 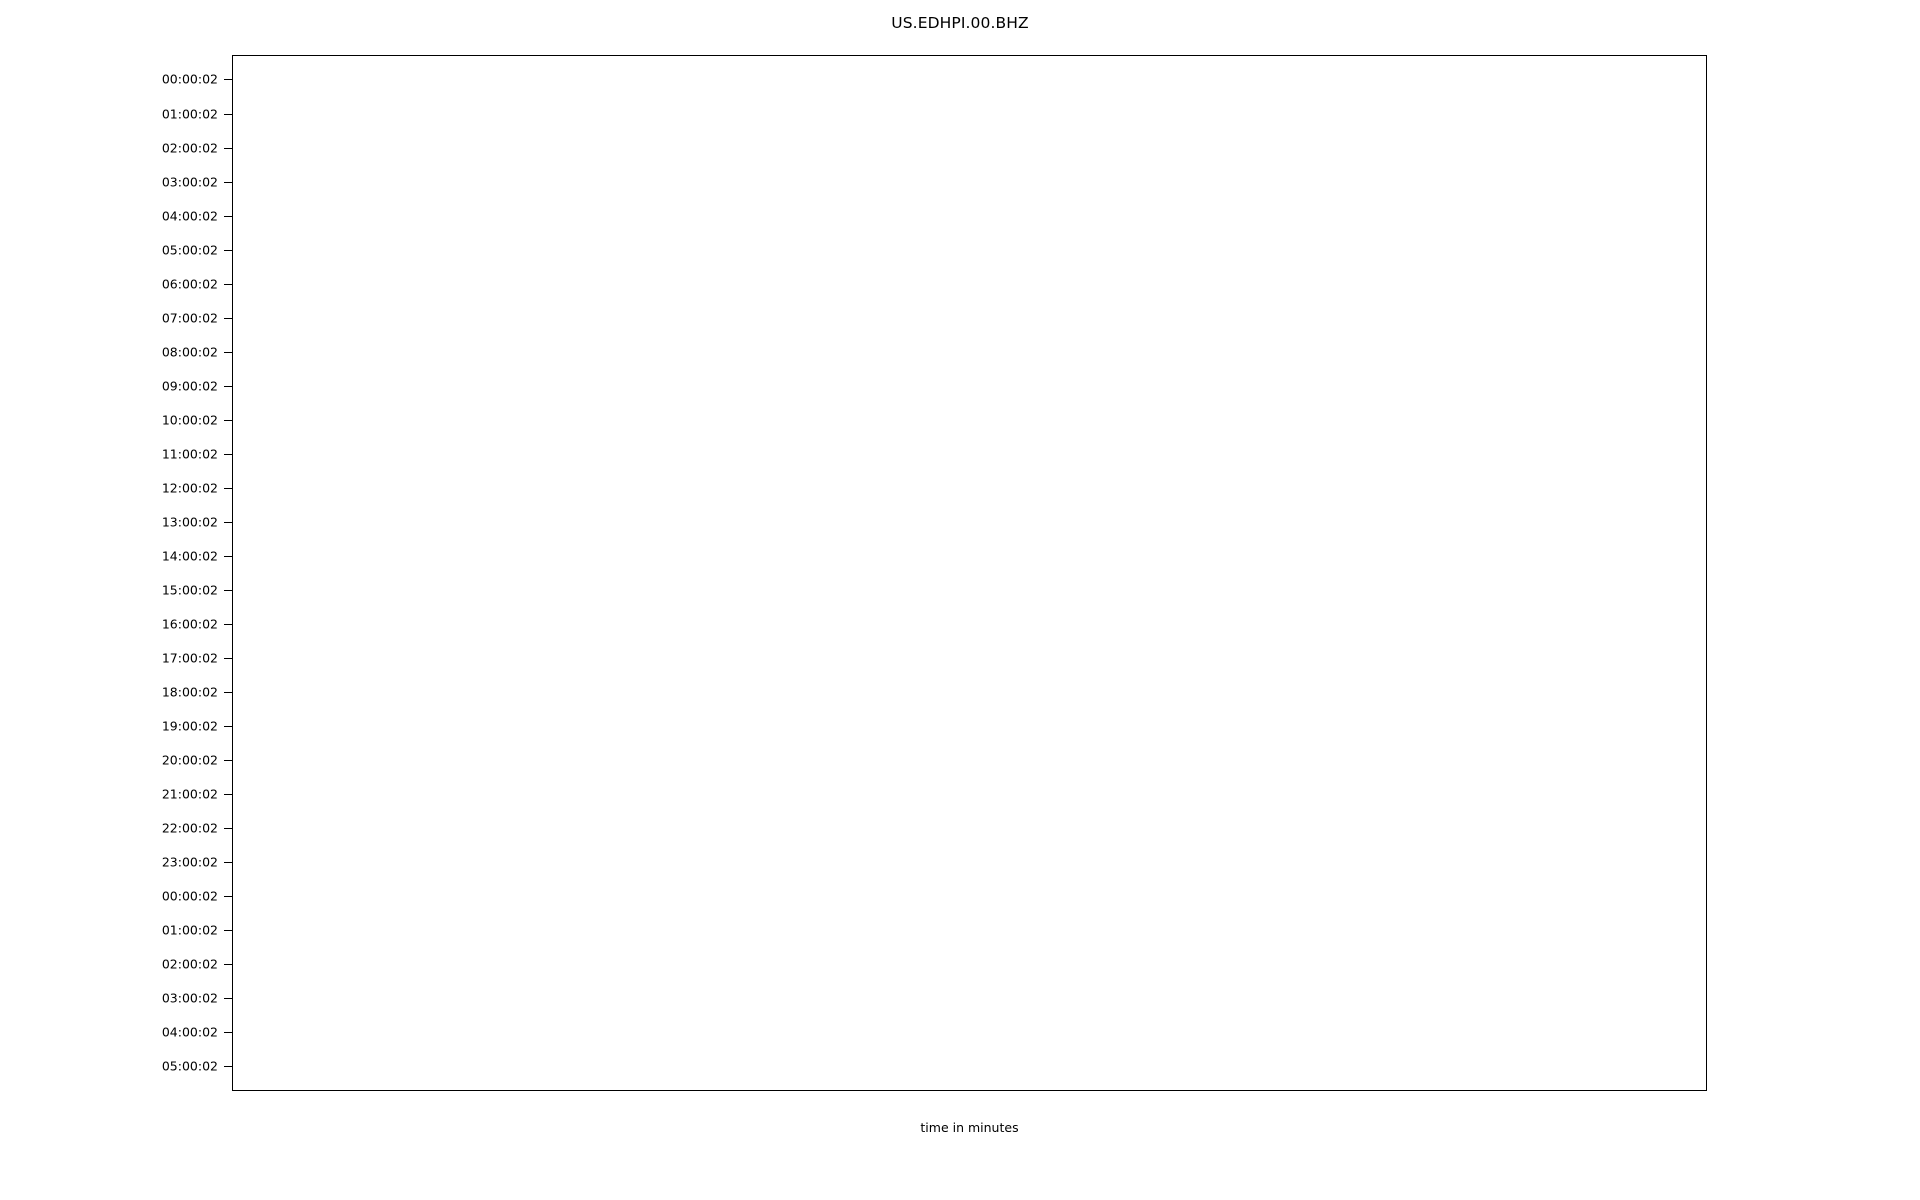 I want to click on y-axis-tick-label: 13:00:02, so click(x=189, y=522).